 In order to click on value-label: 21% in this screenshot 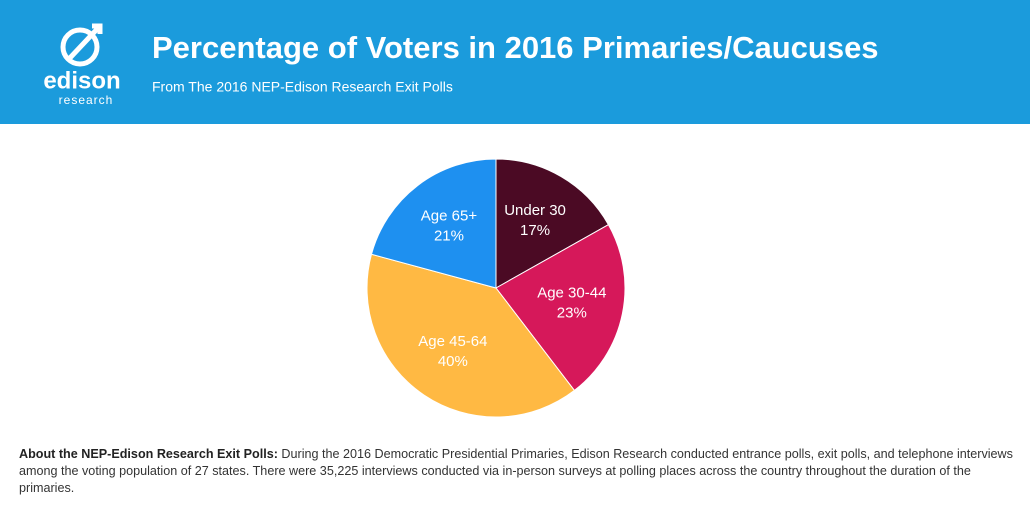, I will do `click(449, 236)`.